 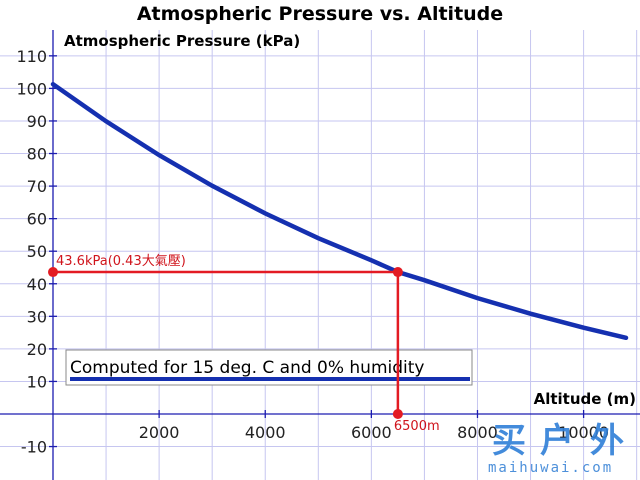 What do you see at coordinates (585, 399) in the screenshot?
I see `x-axis-label: Altitude (m)` at bounding box center [585, 399].